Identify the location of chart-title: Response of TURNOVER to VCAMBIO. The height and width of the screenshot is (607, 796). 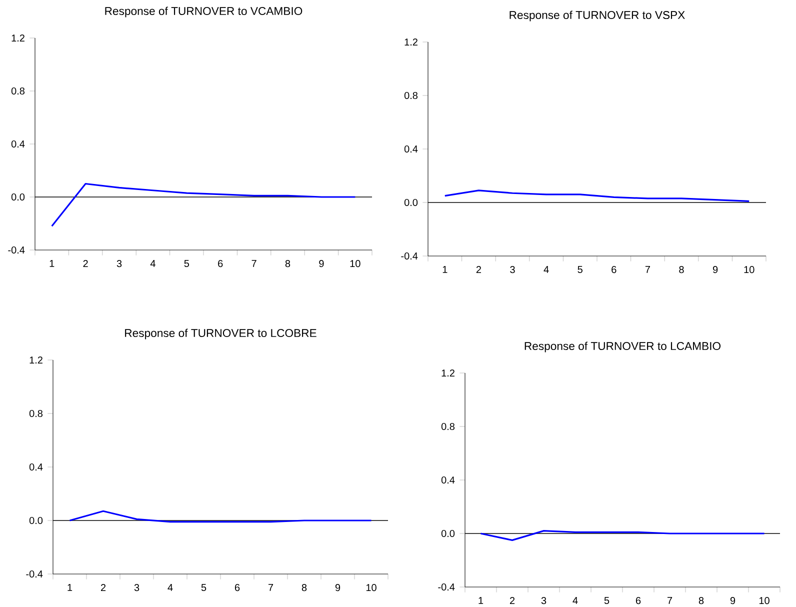
(203, 12).